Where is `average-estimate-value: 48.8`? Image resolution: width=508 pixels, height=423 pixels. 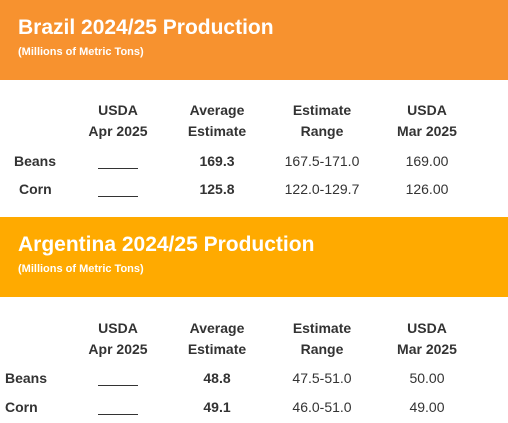 average-estimate-value: 48.8 is located at coordinates (217, 378).